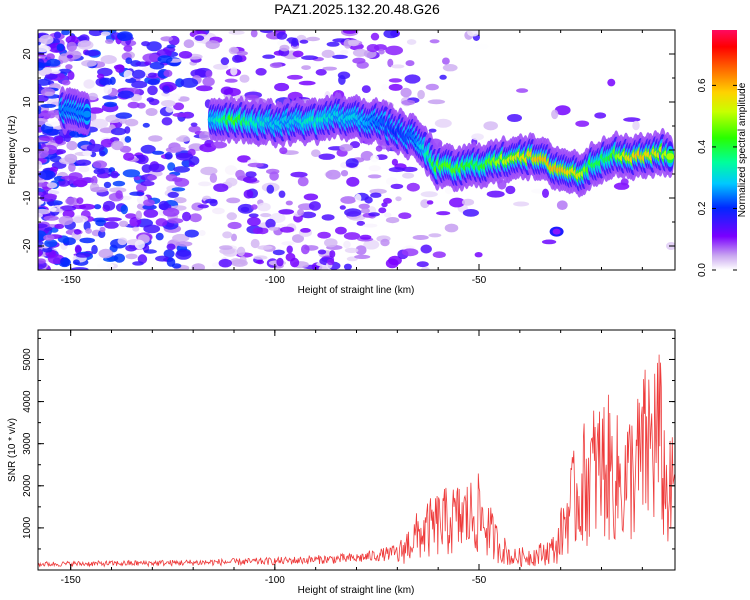  I want to click on x-tick-label: -150, so click(71, 280).